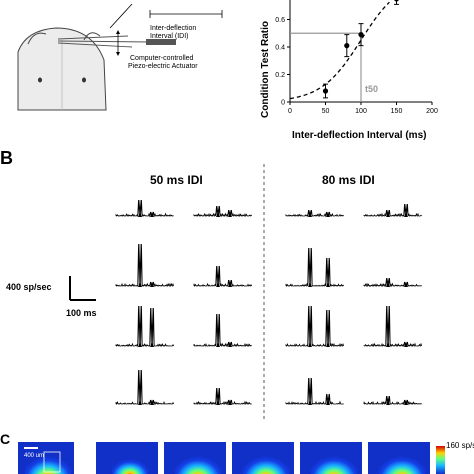  What do you see at coordinates (460, 445) in the screenshot?
I see `colorbar-max-label: 160 sp/s` at bounding box center [460, 445].